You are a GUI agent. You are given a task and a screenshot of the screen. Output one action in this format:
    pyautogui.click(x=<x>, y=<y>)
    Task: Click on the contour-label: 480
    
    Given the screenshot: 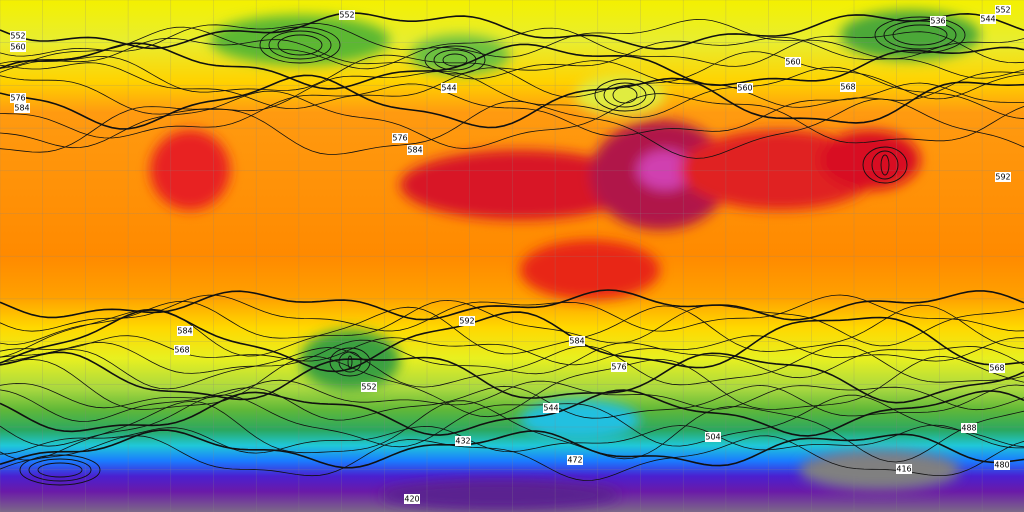 What is the action you would take?
    pyautogui.click(x=1001, y=465)
    